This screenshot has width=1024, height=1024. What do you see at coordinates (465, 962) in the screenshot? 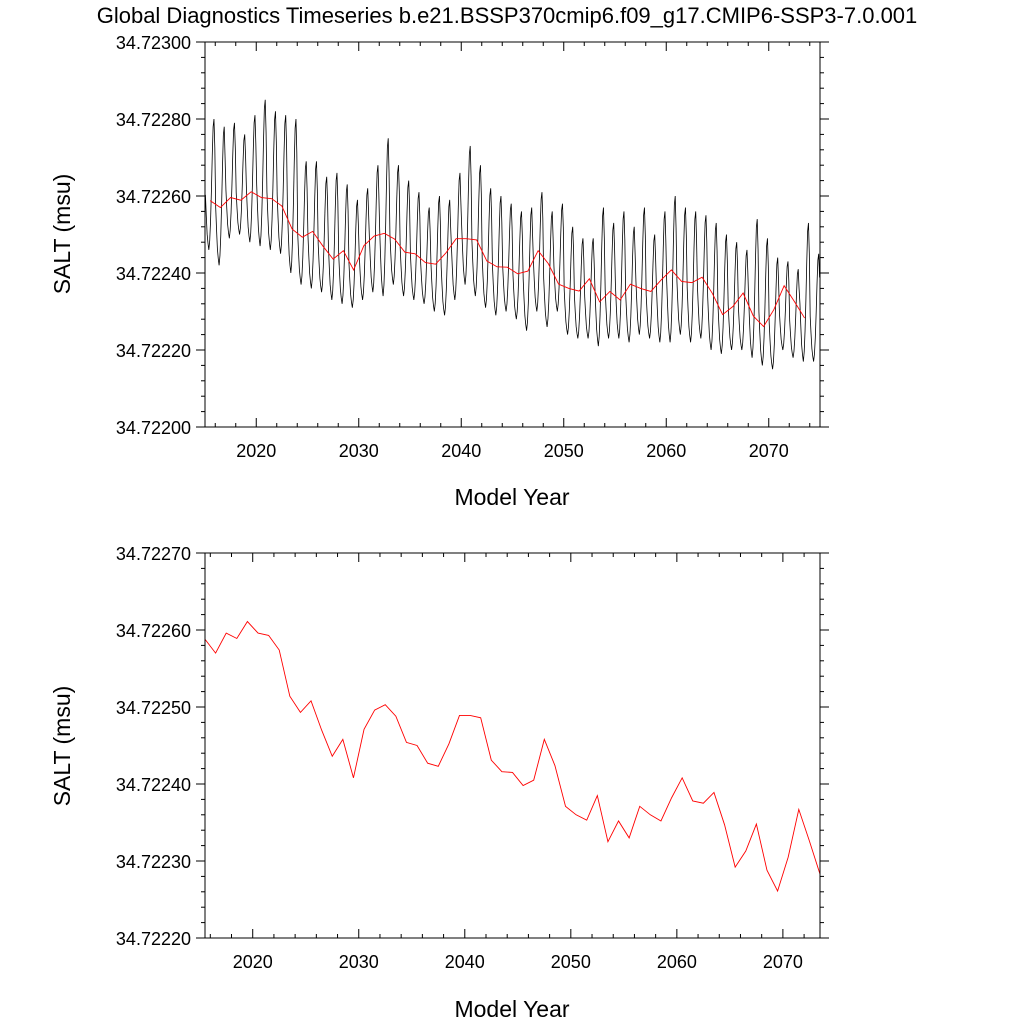
I see `bottom-x-tick-label: 2040` at bounding box center [465, 962].